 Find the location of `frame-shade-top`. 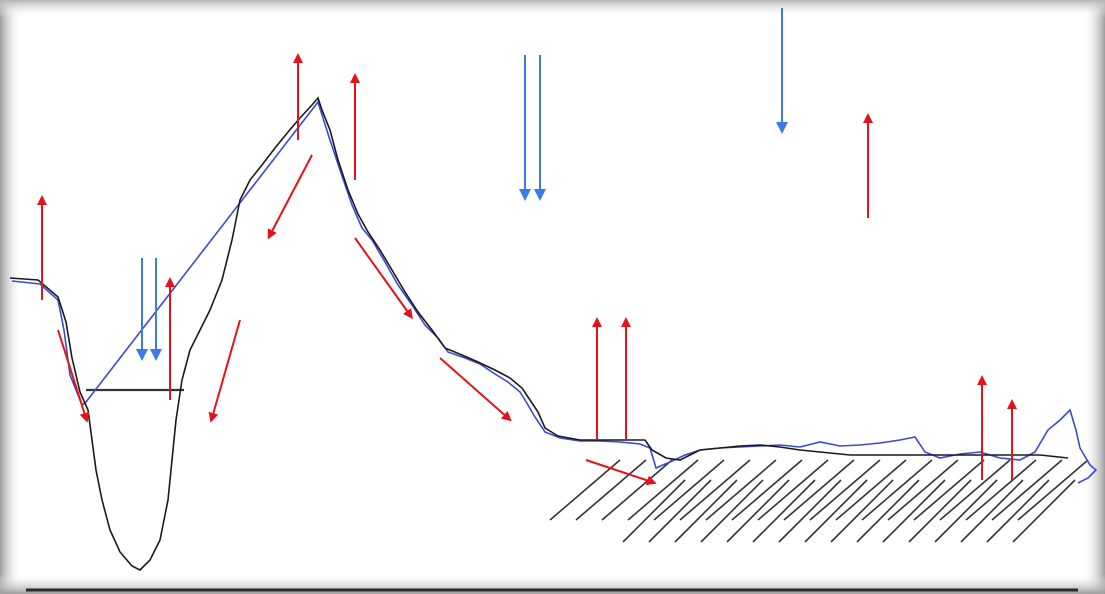

frame-shade-top is located at coordinates (552, 9).